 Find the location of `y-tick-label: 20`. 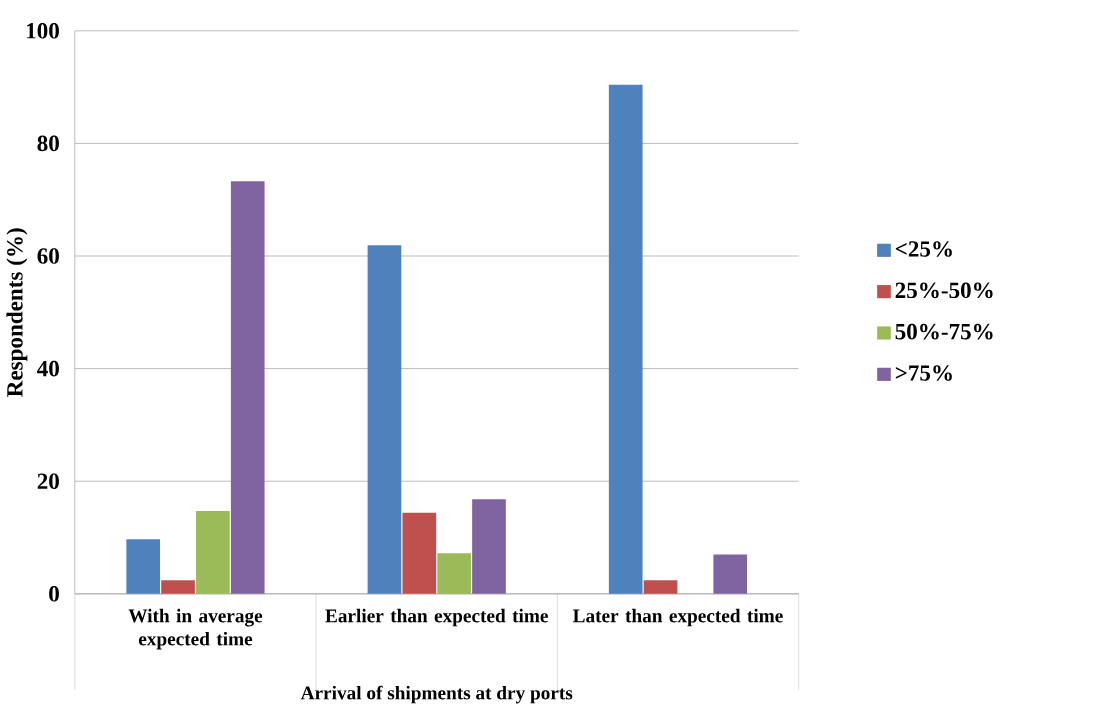

y-tick-label: 20 is located at coordinates (48, 481).